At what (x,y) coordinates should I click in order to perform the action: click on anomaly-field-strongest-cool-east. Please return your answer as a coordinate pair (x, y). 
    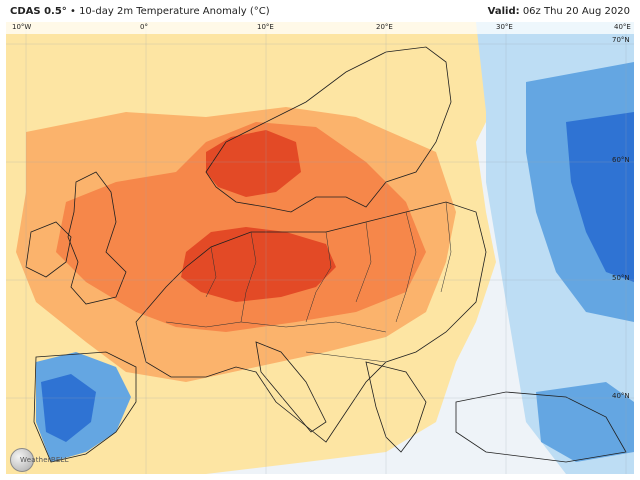
    Looking at the image, I should click on (600, 197).